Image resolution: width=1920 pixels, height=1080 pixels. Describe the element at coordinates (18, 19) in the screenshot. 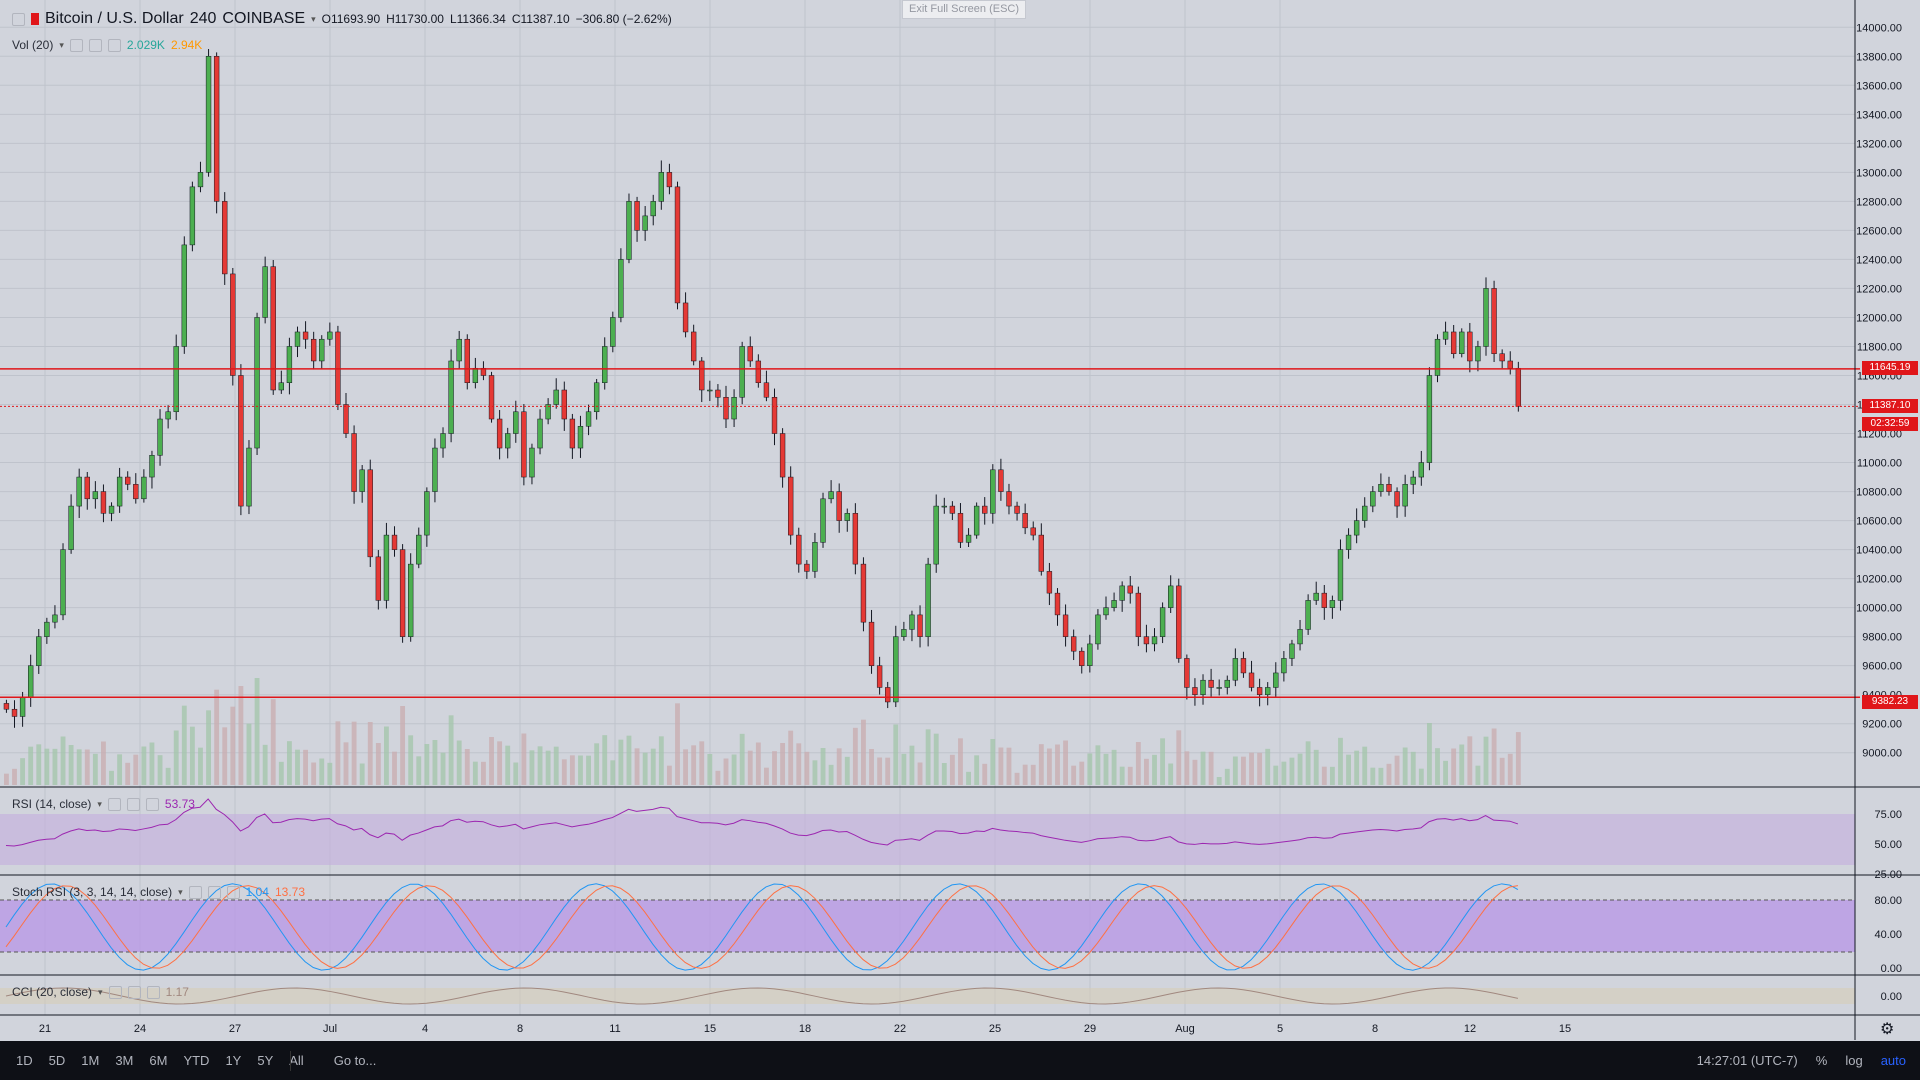

I see `collapse-icon` at that location.